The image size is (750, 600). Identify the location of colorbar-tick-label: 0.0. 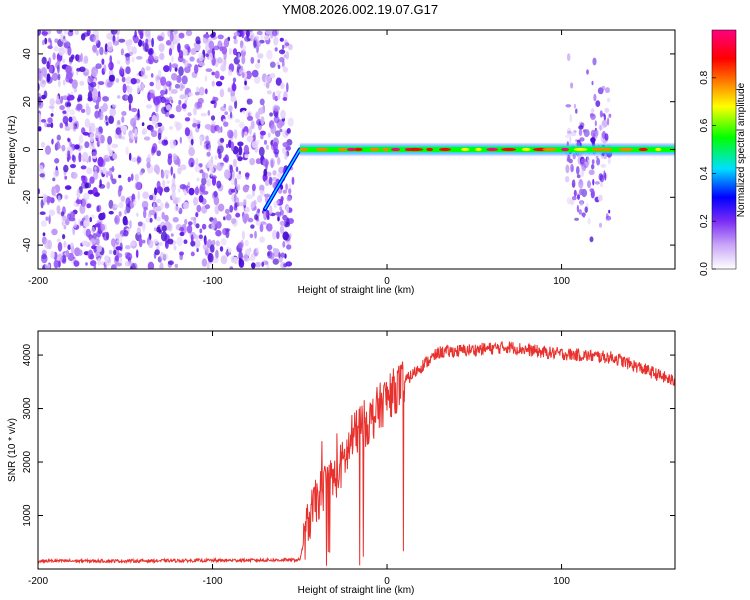
(704, 269).